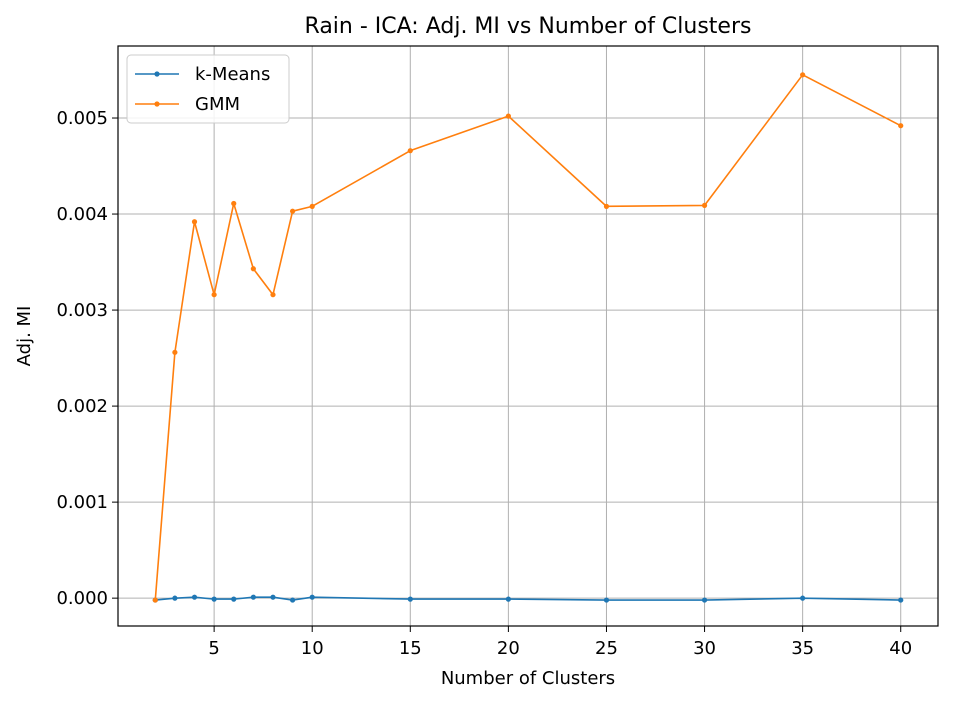 Image resolution: width=957 pixels, height=704 pixels. What do you see at coordinates (82, 406) in the screenshot?
I see `y-tick-label: 0.002` at bounding box center [82, 406].